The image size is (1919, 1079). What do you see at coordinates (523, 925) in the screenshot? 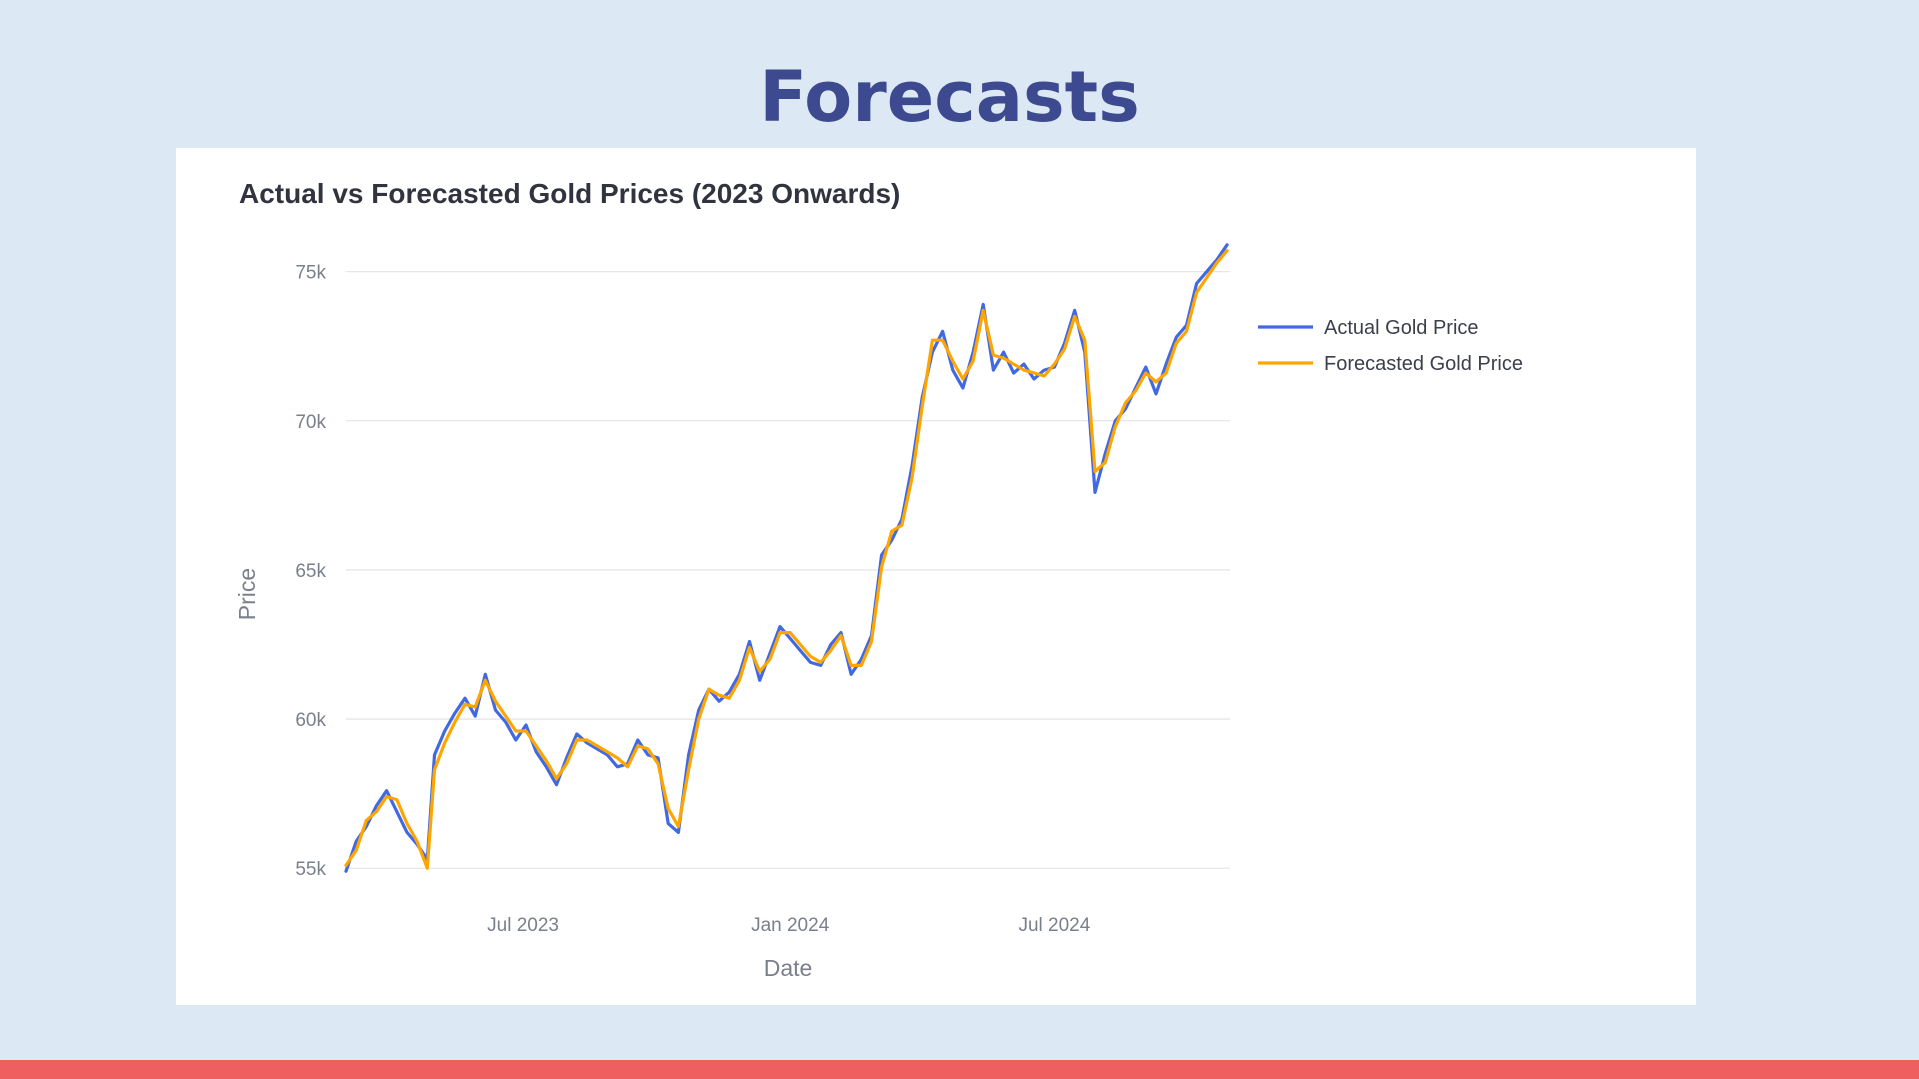
I see `x-tick-label: Jul 2023` at bounding box center [523, 925].